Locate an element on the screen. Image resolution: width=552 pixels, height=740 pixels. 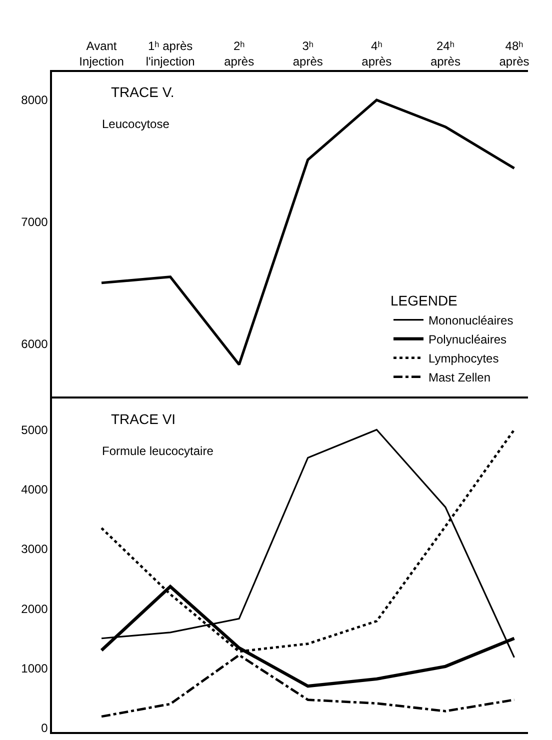
x-tick-label: 2ʰ après is located at coordinates (239, 53).